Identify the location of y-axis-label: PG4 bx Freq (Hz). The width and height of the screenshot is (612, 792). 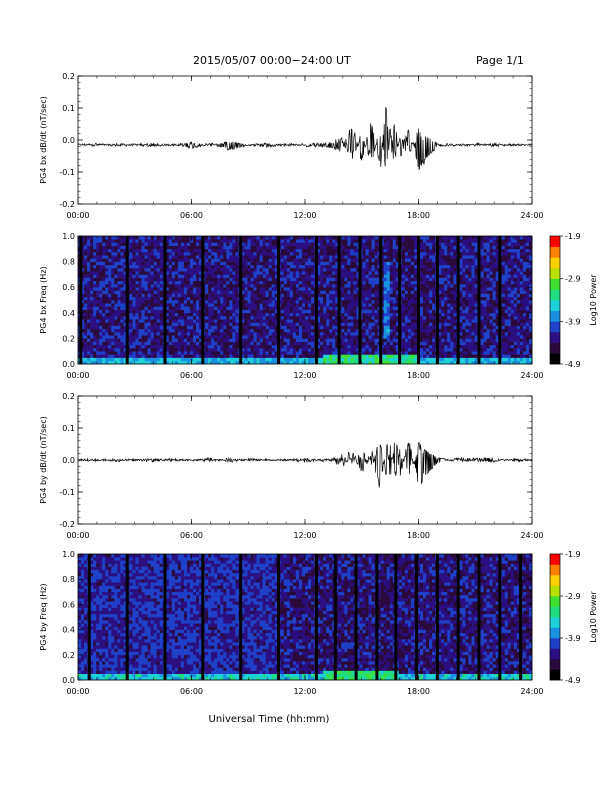
(43, 299).